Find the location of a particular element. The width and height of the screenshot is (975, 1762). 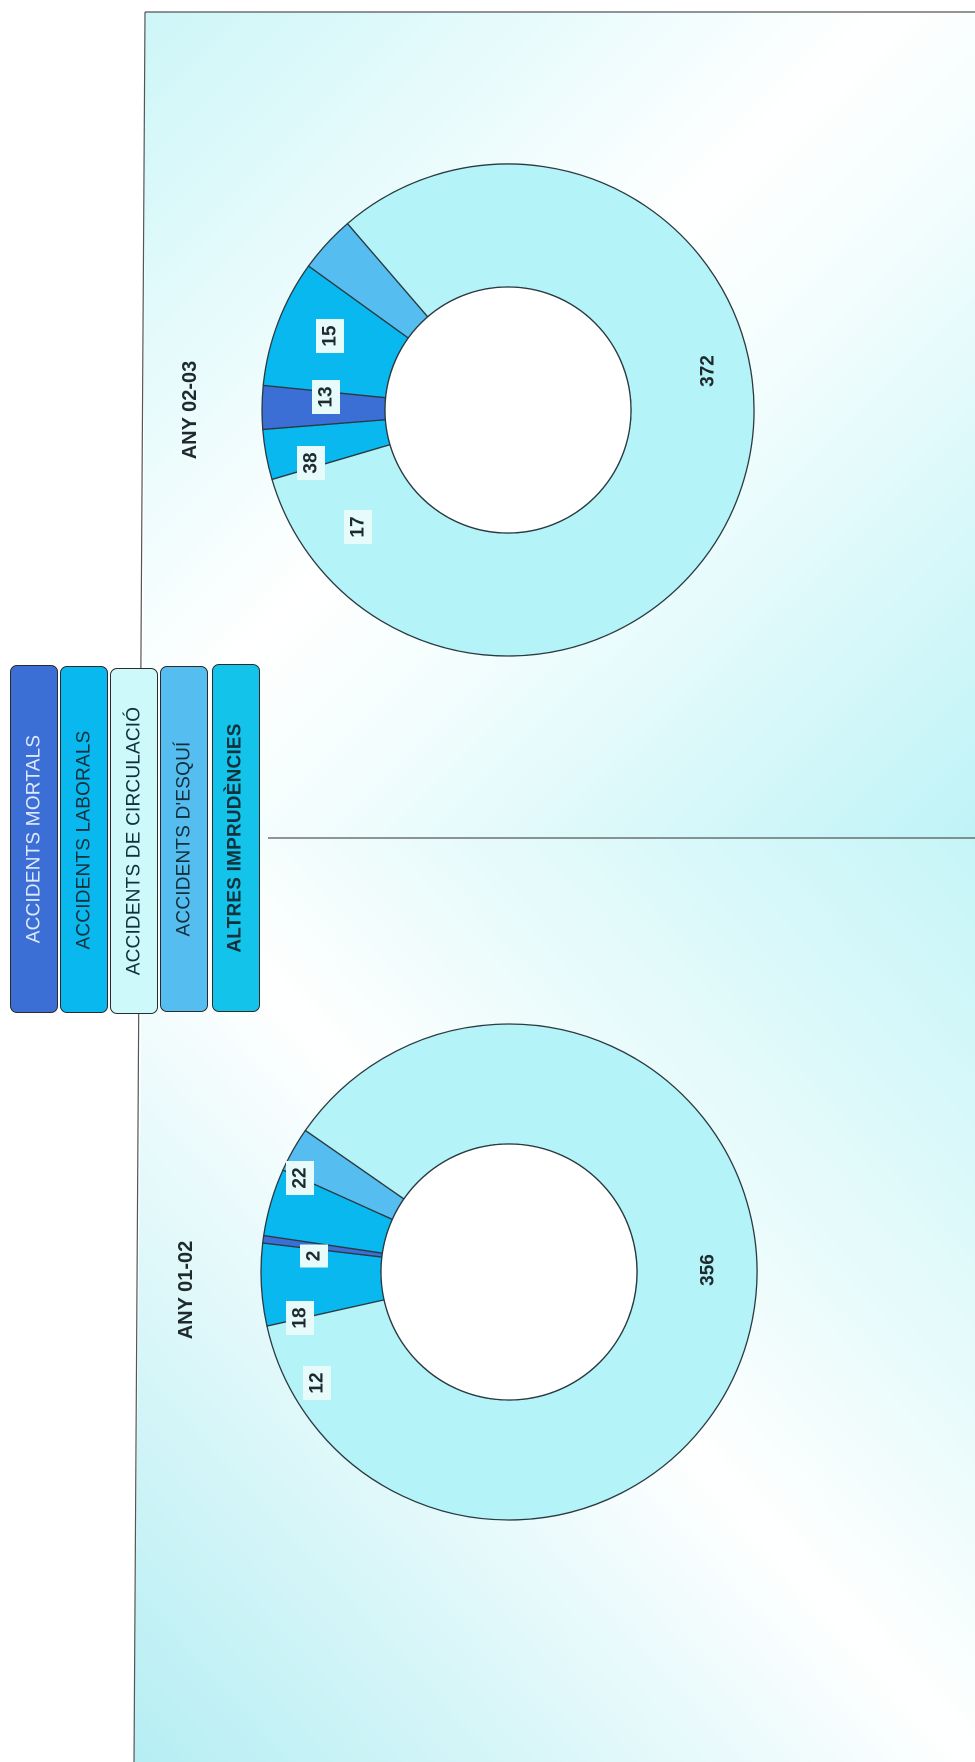

legend-item: ALTRES IMPRUDÈNCIES is located at coordinates (236, 838).